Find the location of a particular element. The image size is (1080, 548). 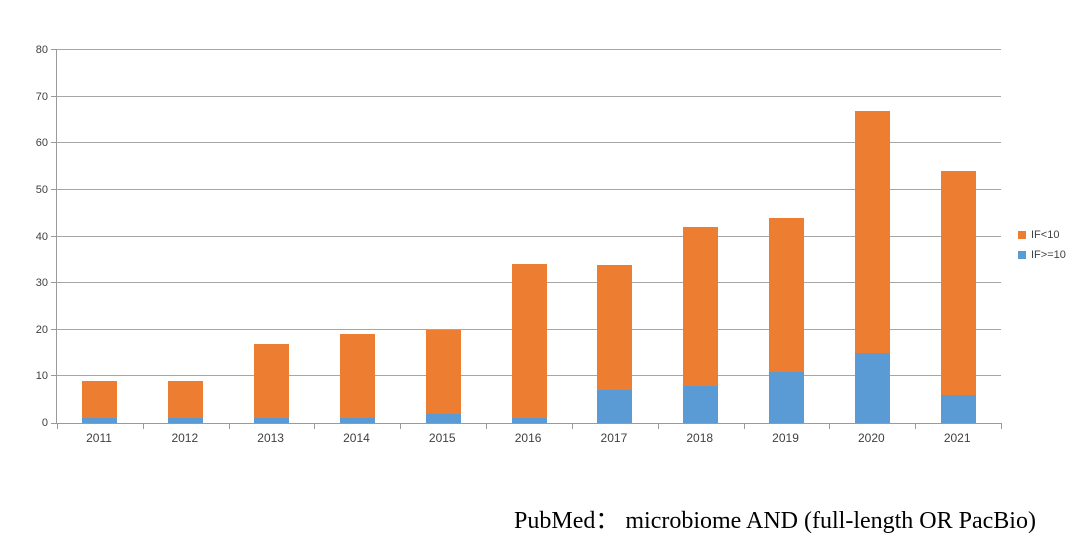

x-axis-label-2015: 2015 is located at coordinates (442, 438).